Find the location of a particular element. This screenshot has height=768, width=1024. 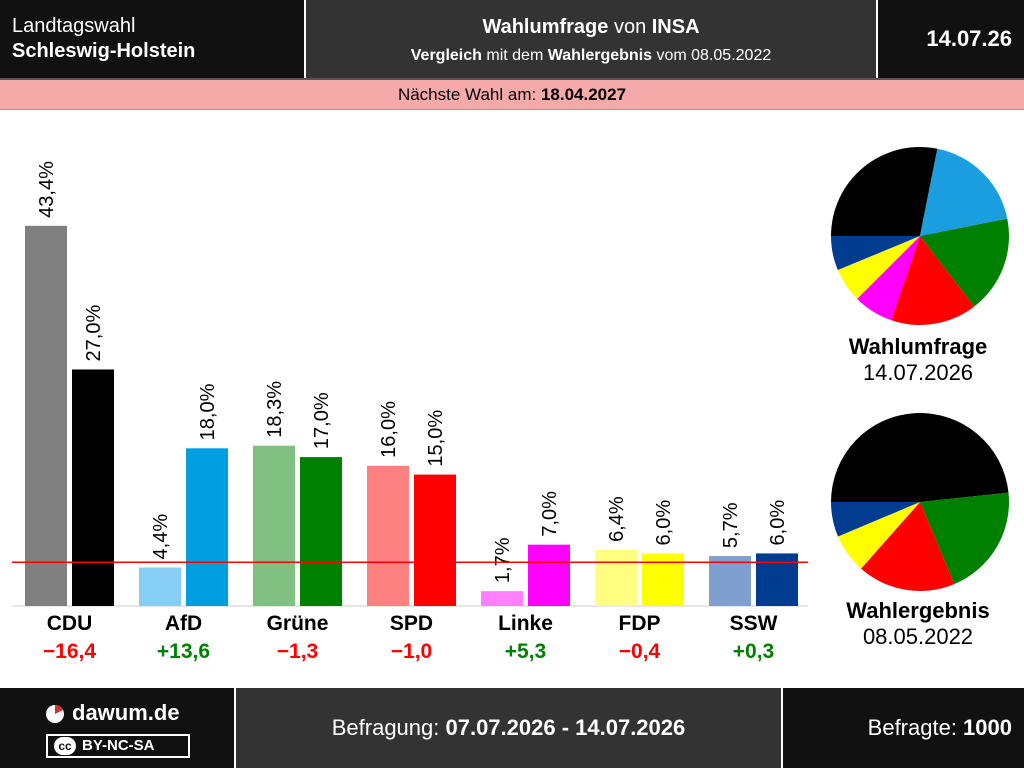

bar-ssw-result is located at coordinates (730, 581).